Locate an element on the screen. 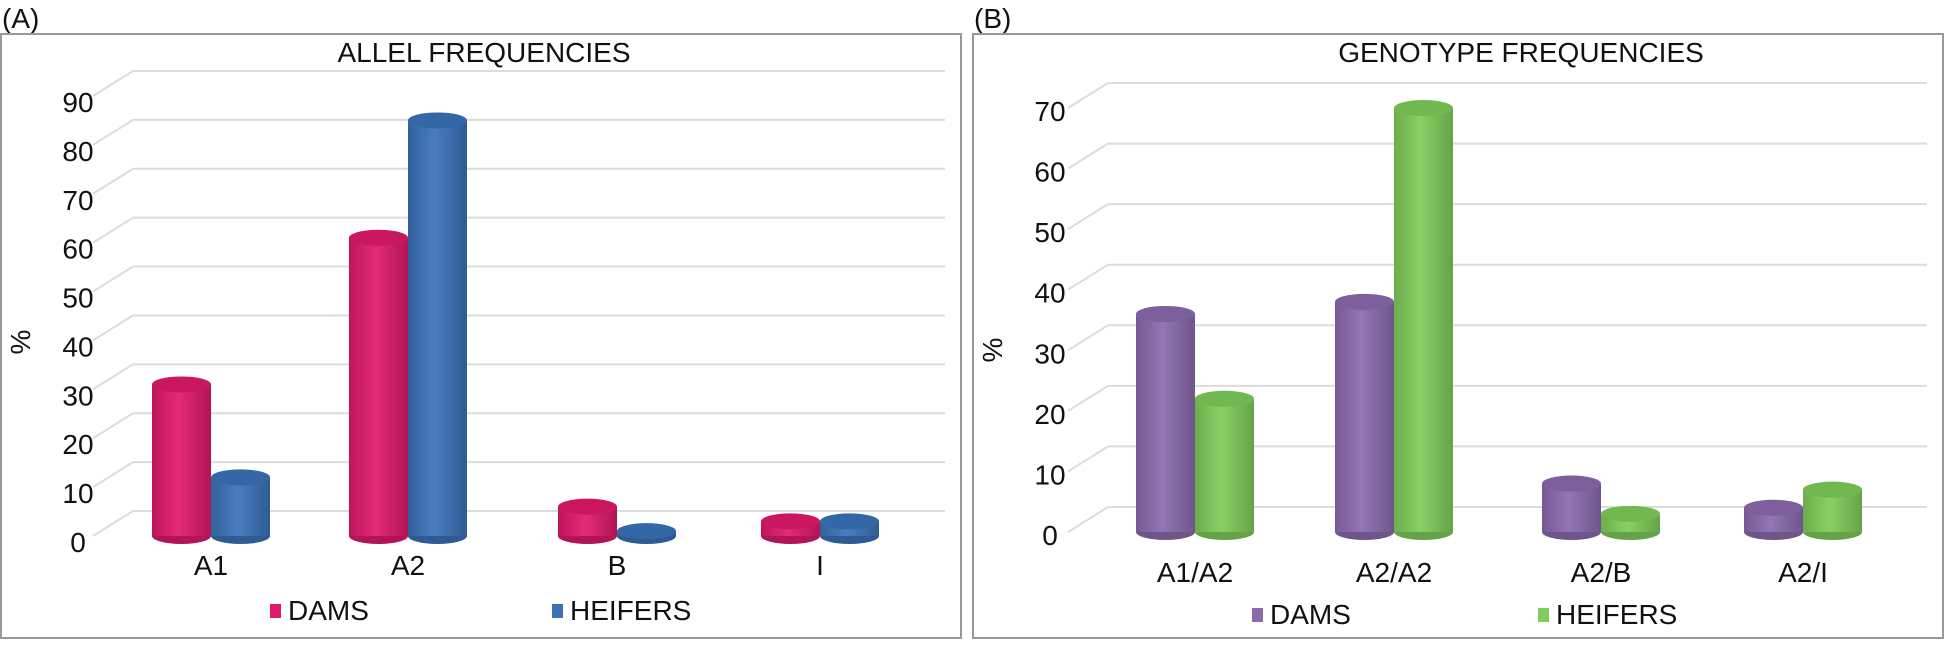  bar-heifers-a1 is located at coordinates (240, 506).